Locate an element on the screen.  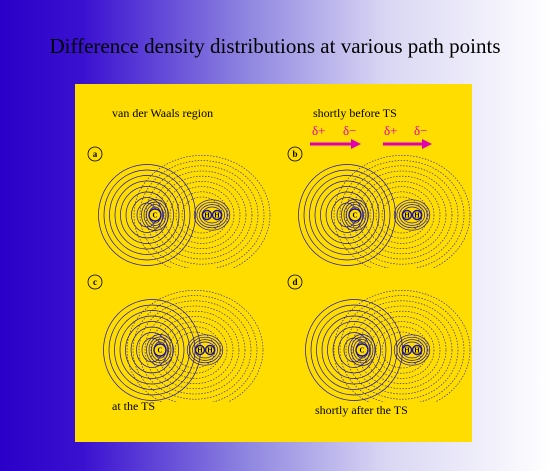
panel-letter-a-circle is located at coordinates (95, 154).